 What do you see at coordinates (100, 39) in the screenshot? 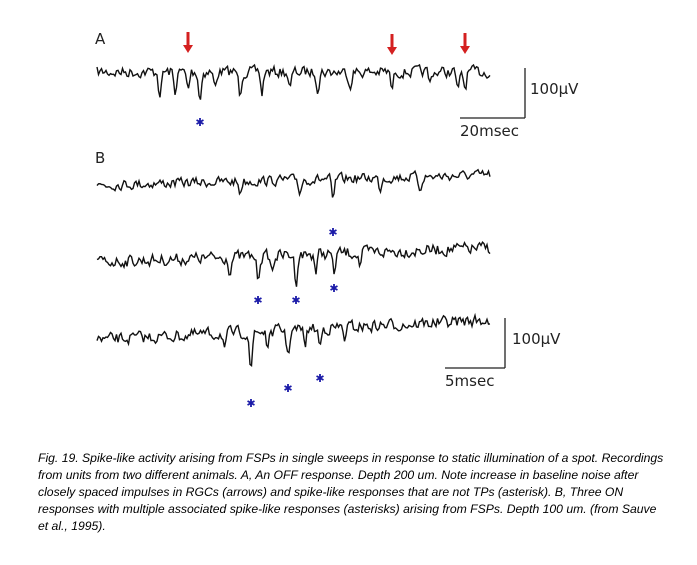
I see `panel-label: A` at bounding box center [100, 39].